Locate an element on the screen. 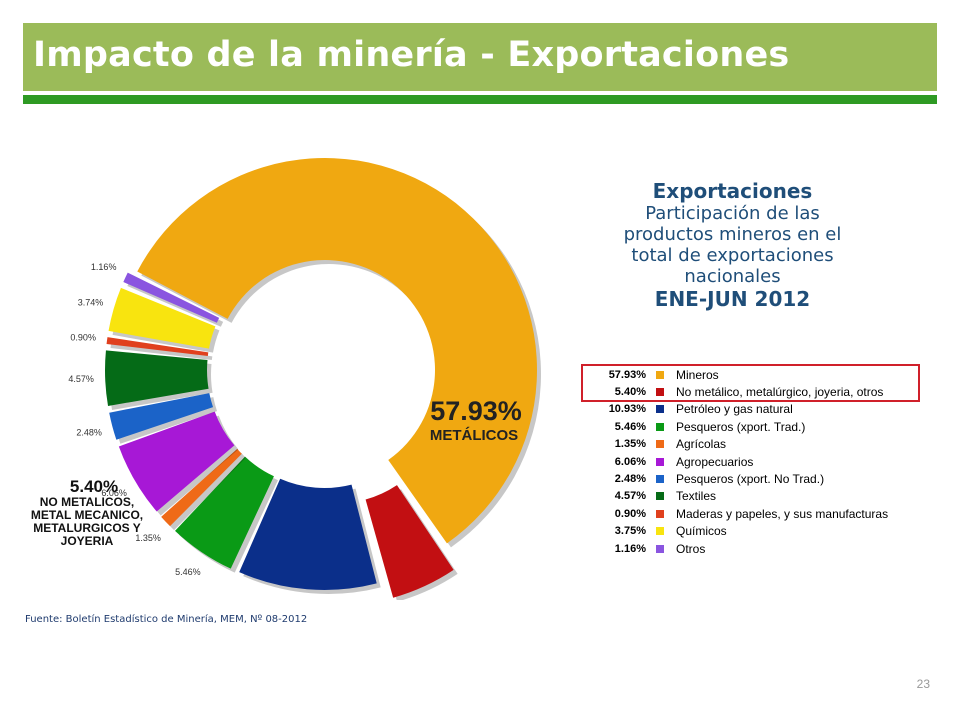  legend-percent: 4.57% is located at coordinates (630, 496).